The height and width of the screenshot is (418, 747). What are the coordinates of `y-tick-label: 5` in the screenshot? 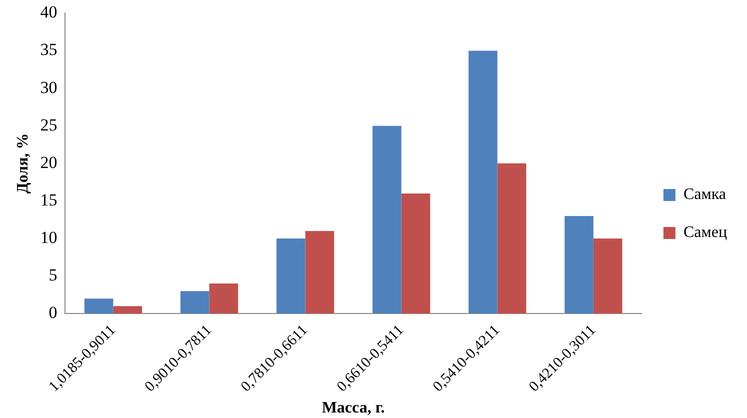 It's located at (53, 275).